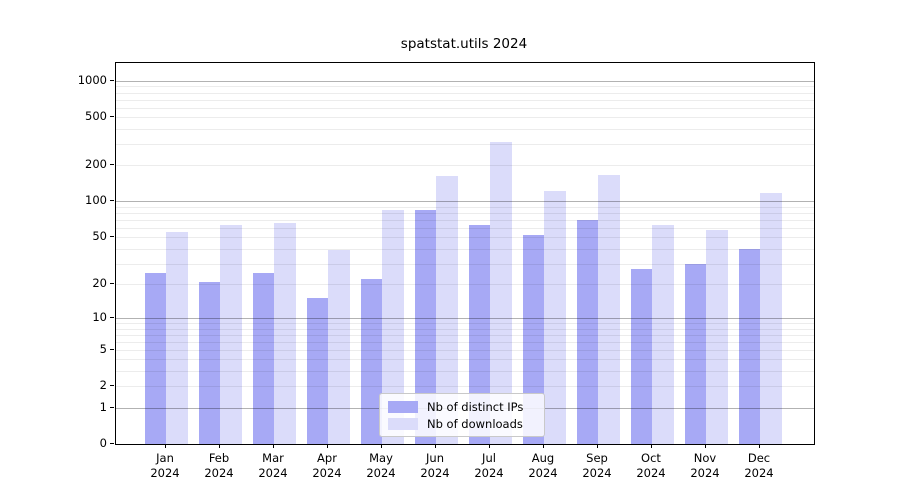  Describe the element at coordinates (99, 316) in the screenshot. I see `y-tick-label: 10` at that location.